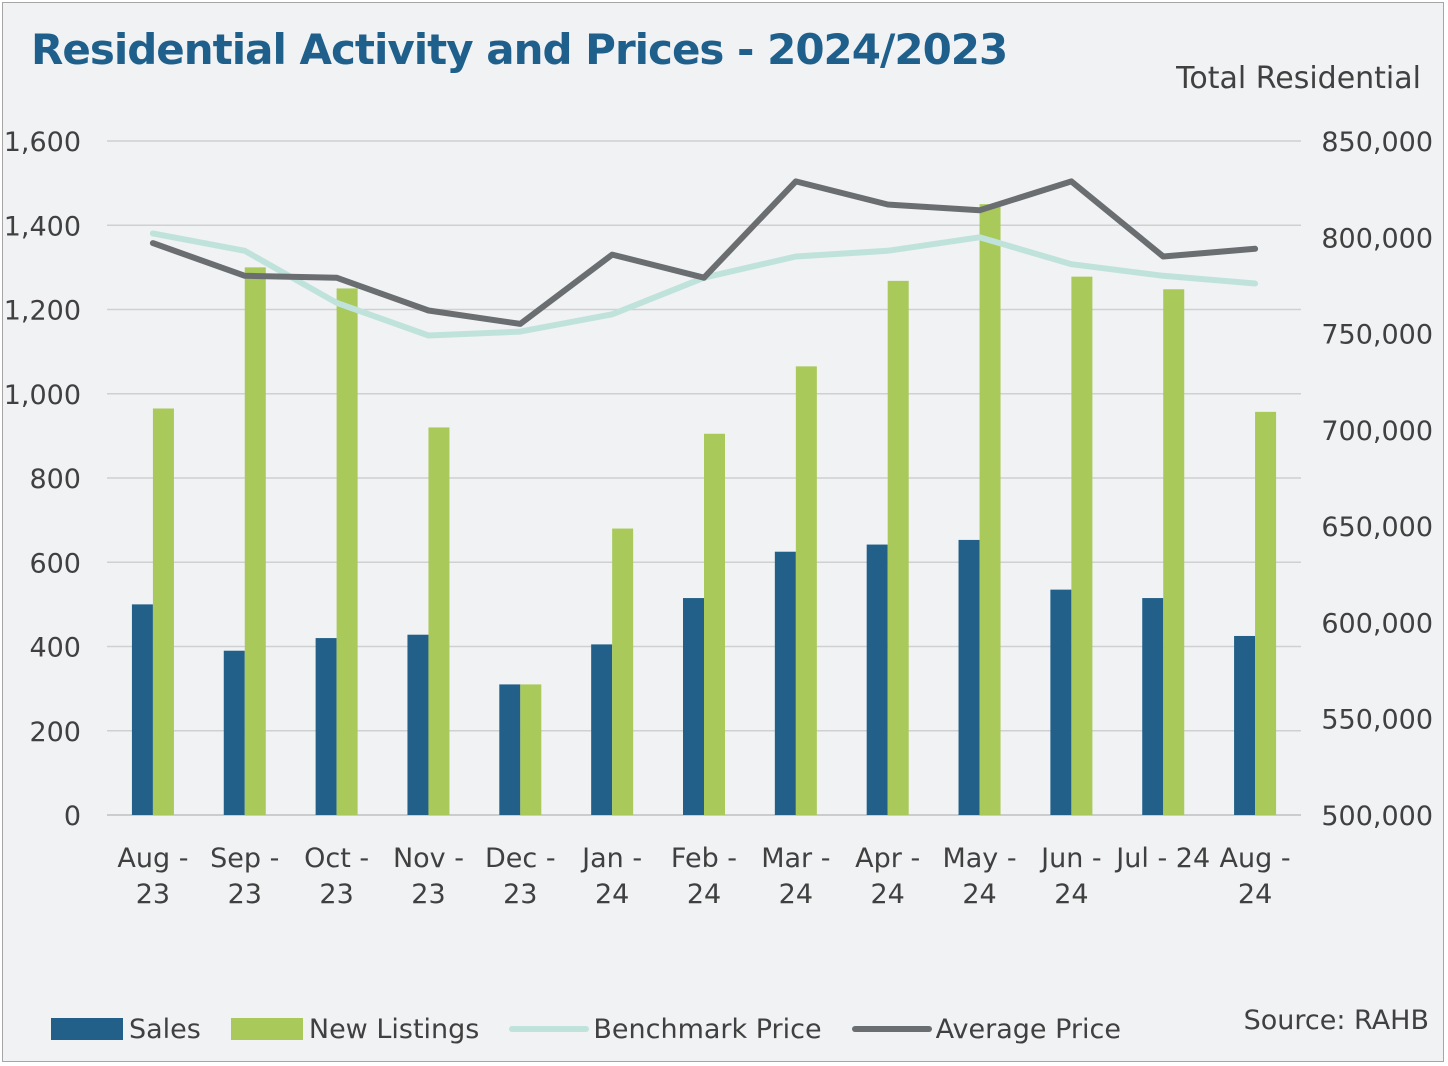 Image resolution: width=1448 pixels, height=1066 pixels. I want to click on y-left-tick-label: 400, so click(55, 648).